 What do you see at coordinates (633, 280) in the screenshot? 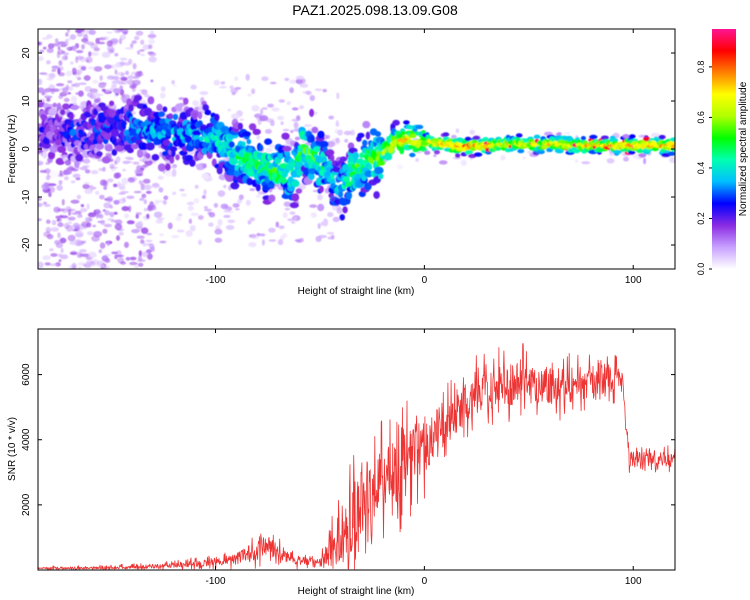
I see `spectrogram-x-tick-label: 100` at bounding box center [633, 280].